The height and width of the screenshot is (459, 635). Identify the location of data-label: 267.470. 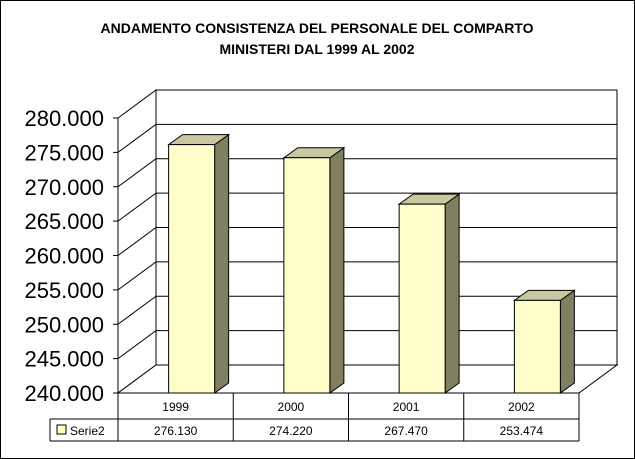
(406, 431).